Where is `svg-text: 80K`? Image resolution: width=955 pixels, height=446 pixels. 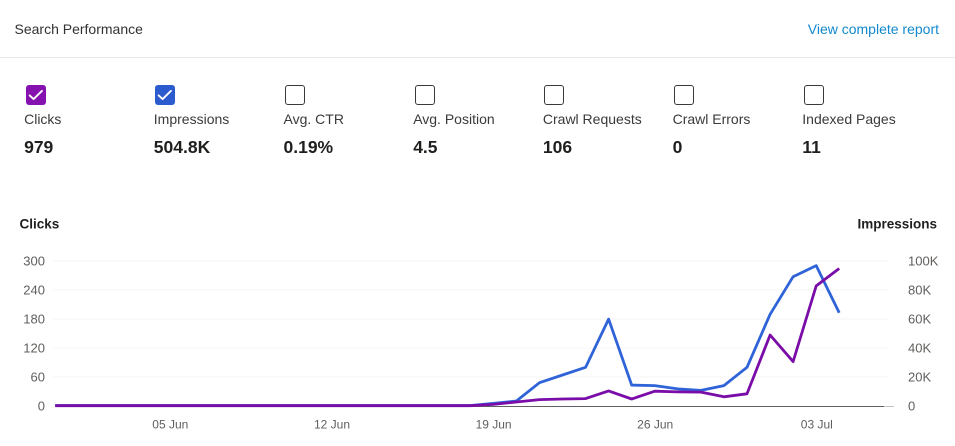
svg-text: 80K is located at coordinates (919, 290).